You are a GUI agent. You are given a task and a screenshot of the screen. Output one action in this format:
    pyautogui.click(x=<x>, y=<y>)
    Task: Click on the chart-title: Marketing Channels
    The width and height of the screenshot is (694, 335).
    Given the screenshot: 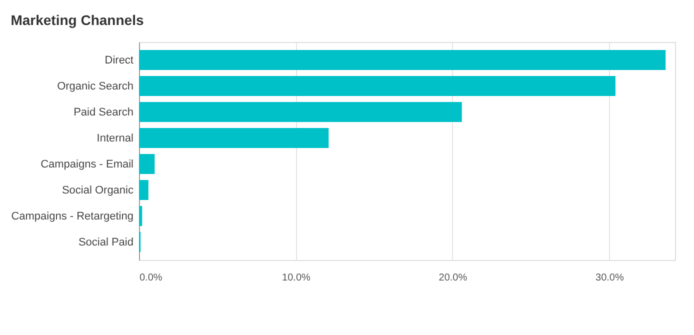 What is the action you would take?
    pyautogui.click(x=77, y=20)
    